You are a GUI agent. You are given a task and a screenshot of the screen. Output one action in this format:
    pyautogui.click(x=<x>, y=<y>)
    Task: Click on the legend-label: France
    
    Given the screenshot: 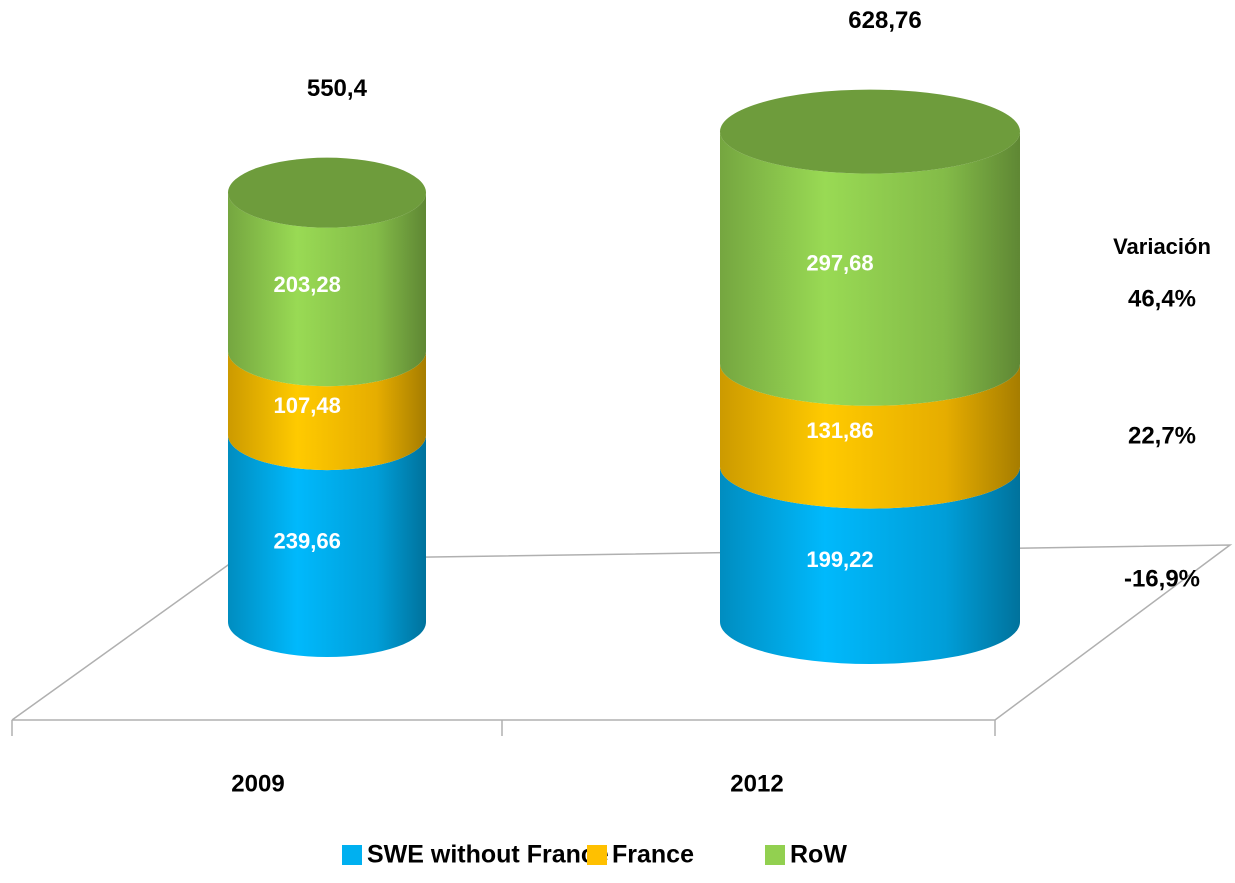 What is the action you would take?
    pyautogui.click(x=653, y=855)
    